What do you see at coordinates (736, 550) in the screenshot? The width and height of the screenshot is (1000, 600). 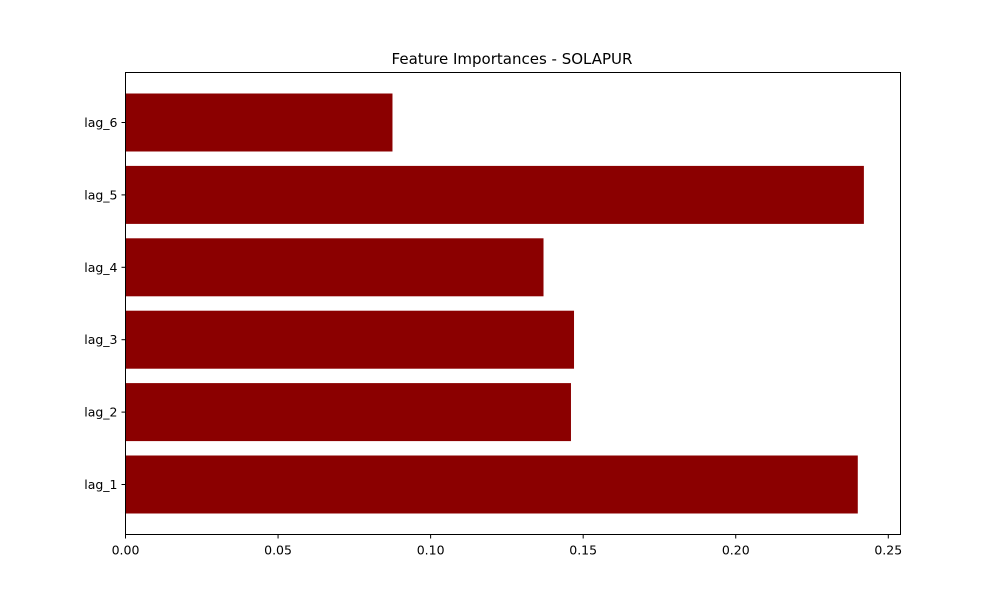 I see `x-tick-label: 0.20` at bounding box center [736, 550].